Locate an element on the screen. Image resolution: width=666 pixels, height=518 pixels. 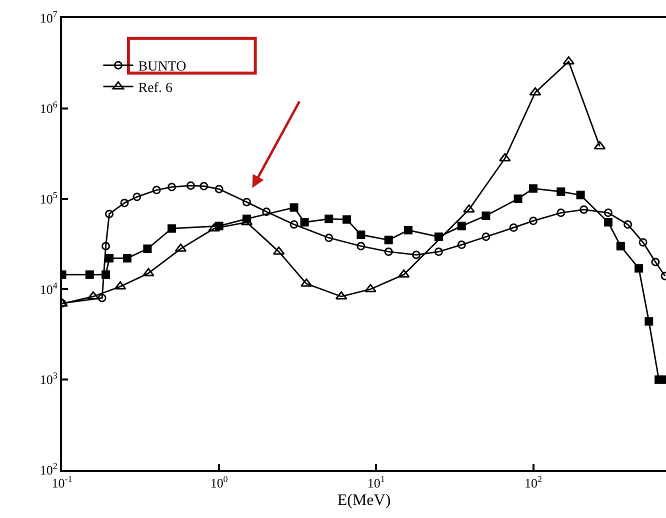
x-tick-label: 10$^{2}$ is located at coordinates (533, 482).